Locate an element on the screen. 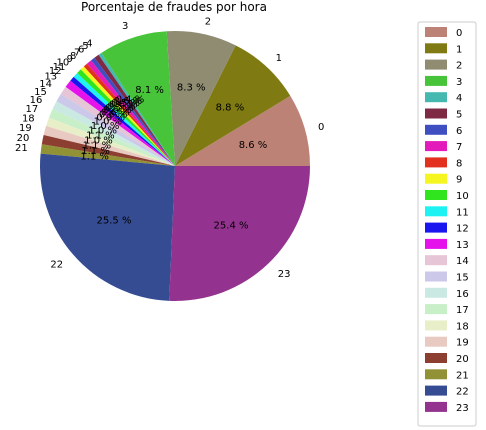 The width and height of the screenshot is (486, 430). legend-label-15: 15 is located at coordinates (462, 278).